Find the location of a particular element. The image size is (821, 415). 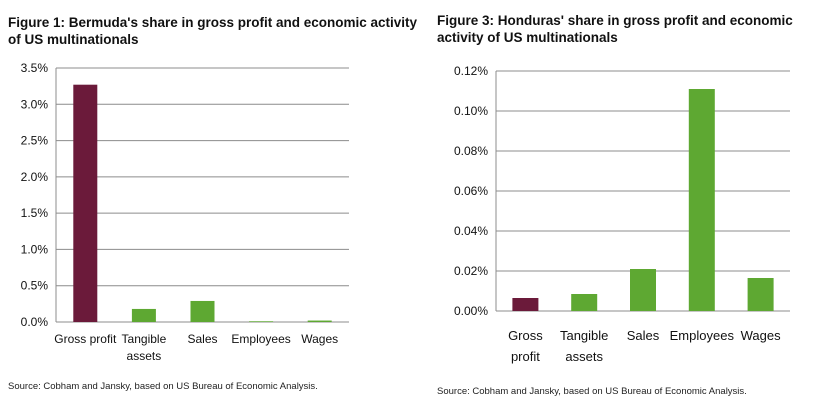

x-category-label: Gross is located at coordinates (525, 335).